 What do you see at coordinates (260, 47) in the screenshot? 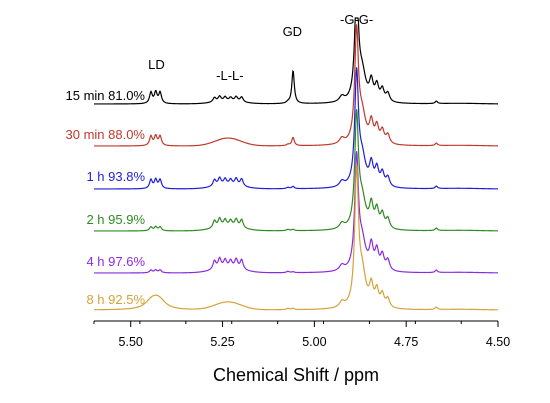
I see `peak-labels: LD -L-L- GD -G-G-` at bounding box center [260, 47].